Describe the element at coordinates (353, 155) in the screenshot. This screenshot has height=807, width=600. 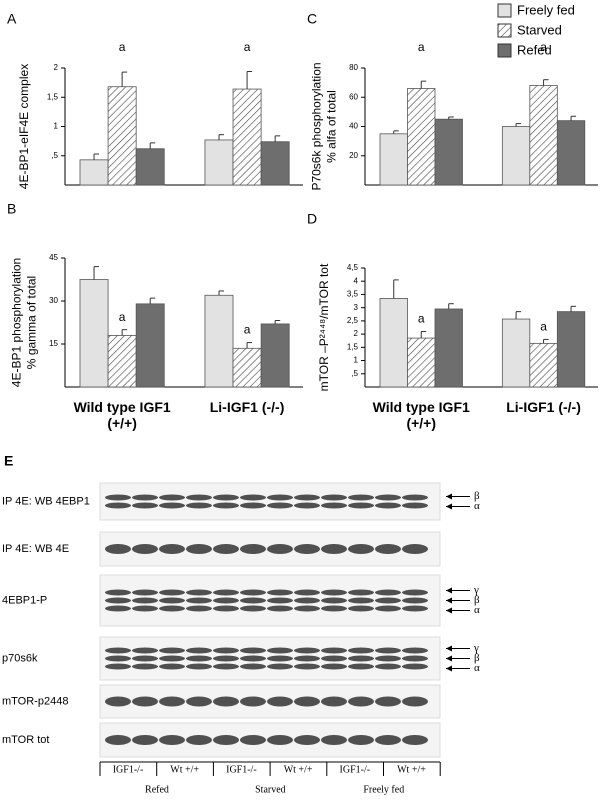
I see `y-tick-label: 20` at that location.